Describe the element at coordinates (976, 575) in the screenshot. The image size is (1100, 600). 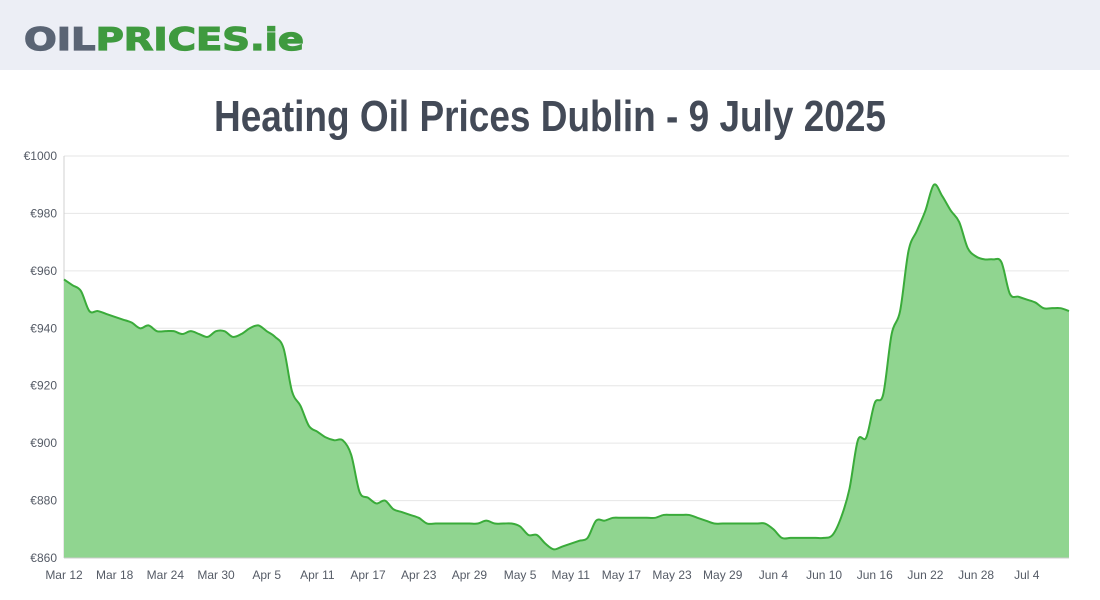
I see `x-tick-label: Jun 28` at that location.